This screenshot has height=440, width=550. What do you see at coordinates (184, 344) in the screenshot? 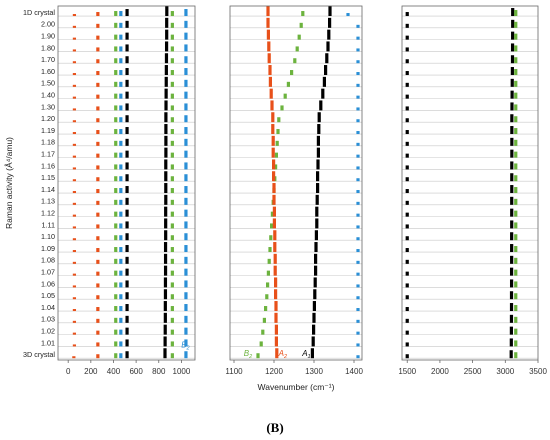
I see `annotation-letter: B` at bounding box center [184, 344].